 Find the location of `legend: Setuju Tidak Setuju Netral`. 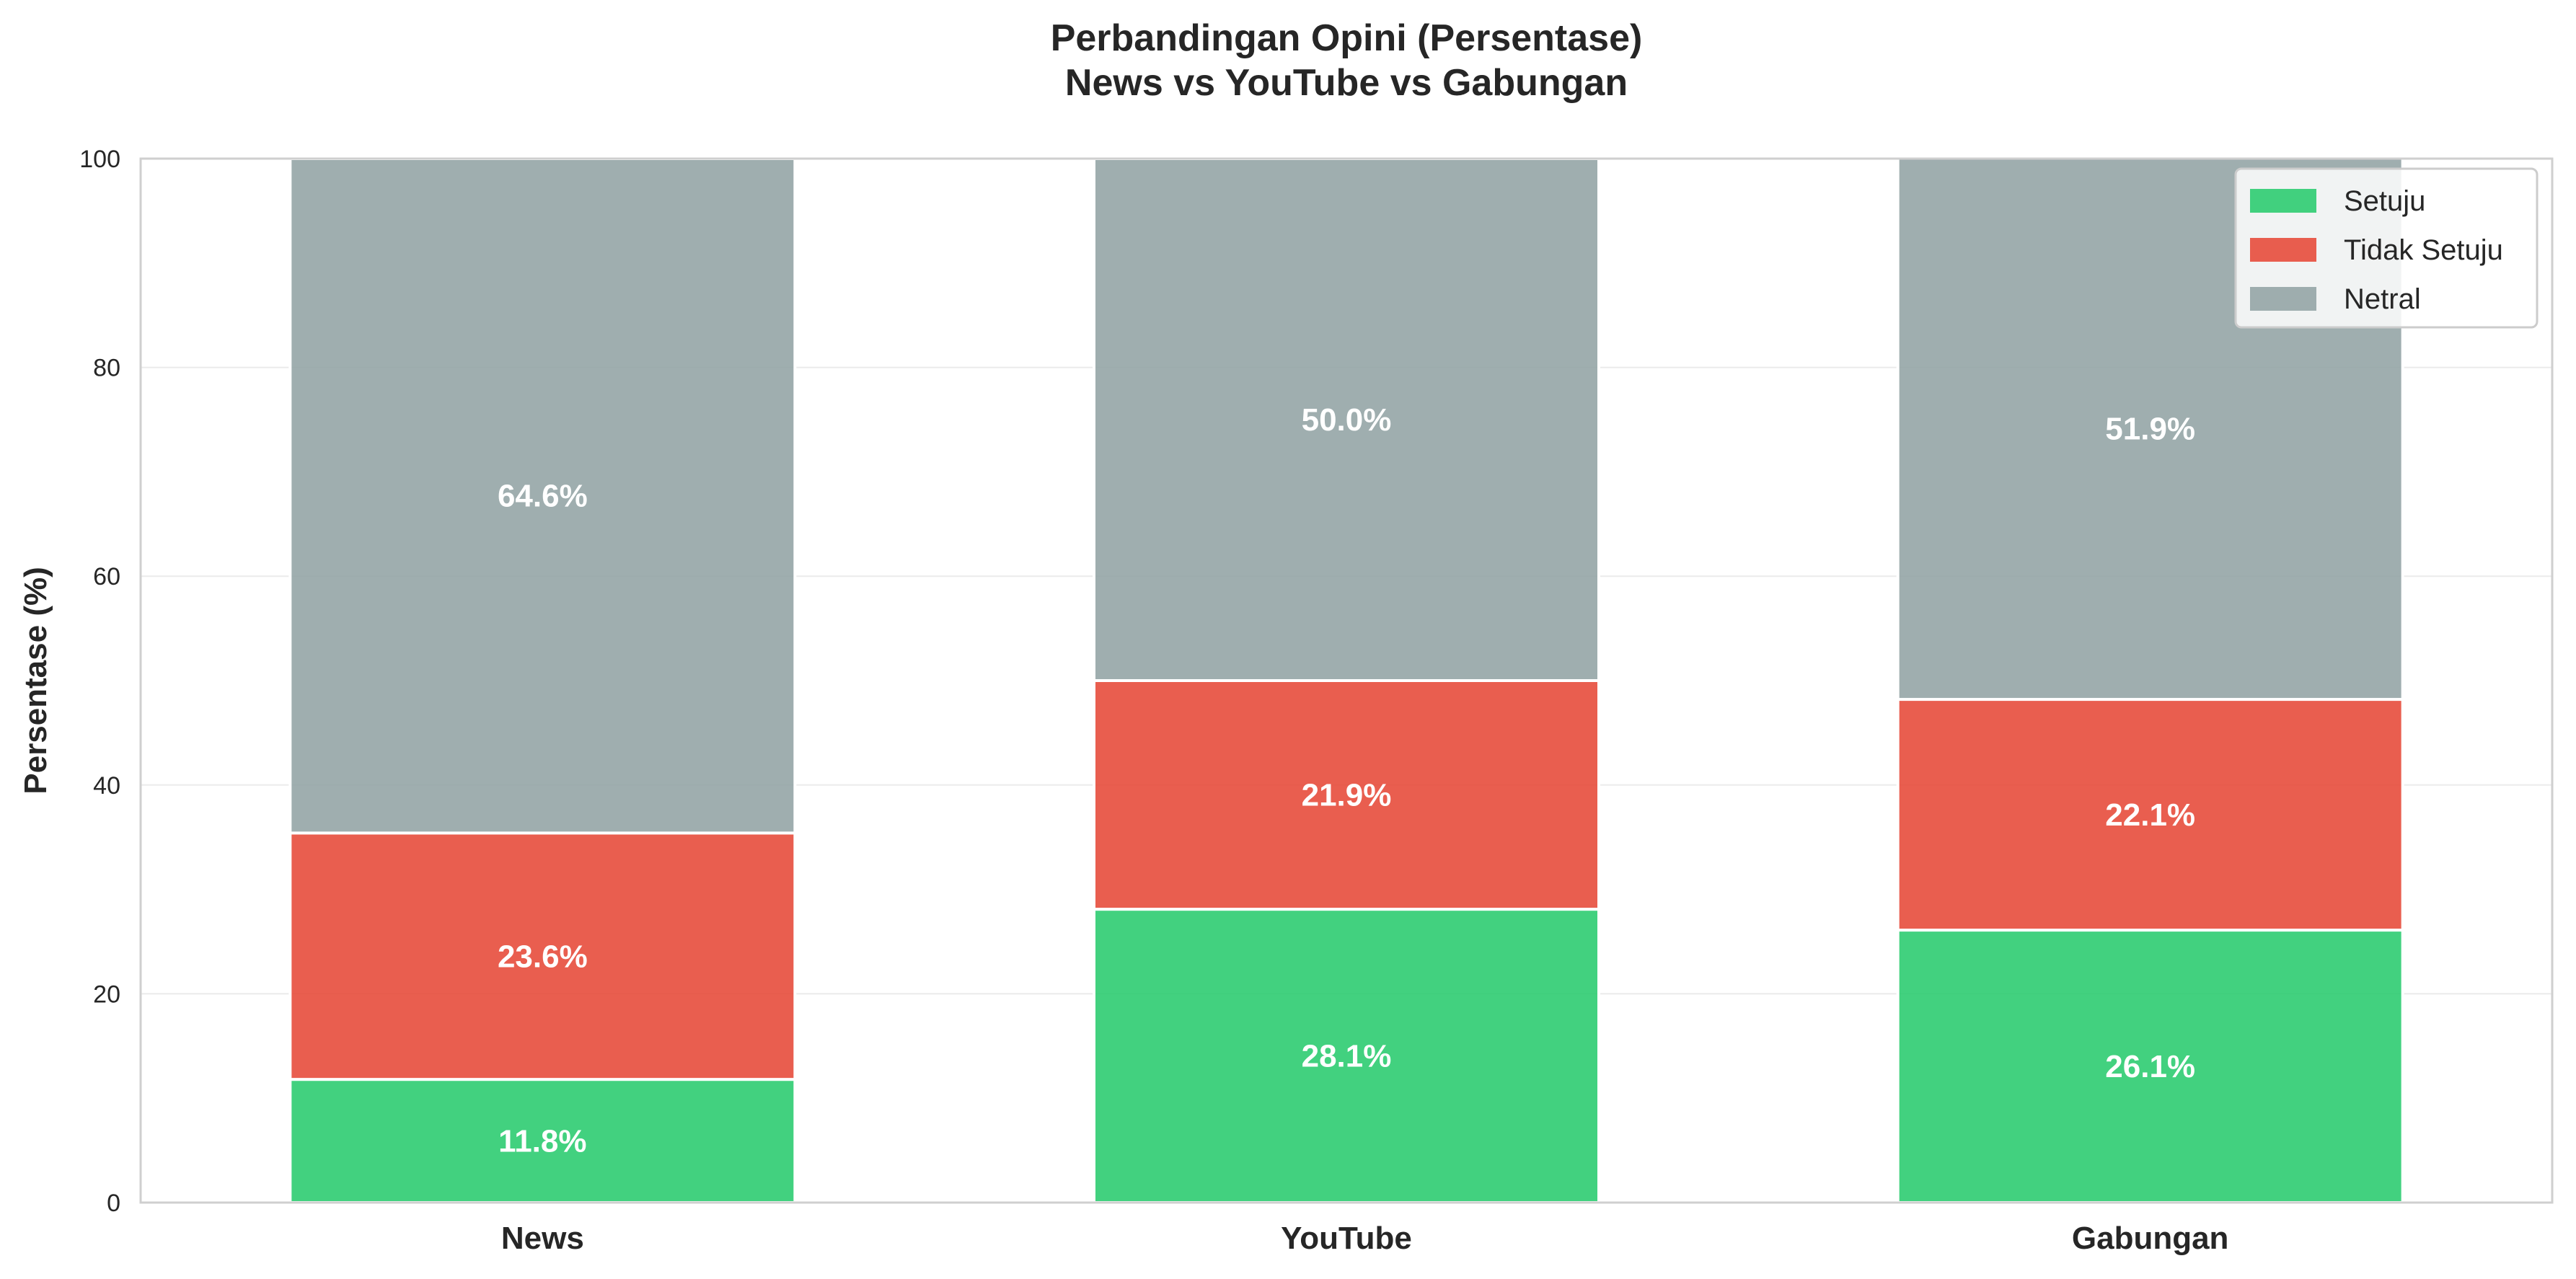

legend: Setuju Tidak Setuju Netral is located at coordinates (2386, 248).